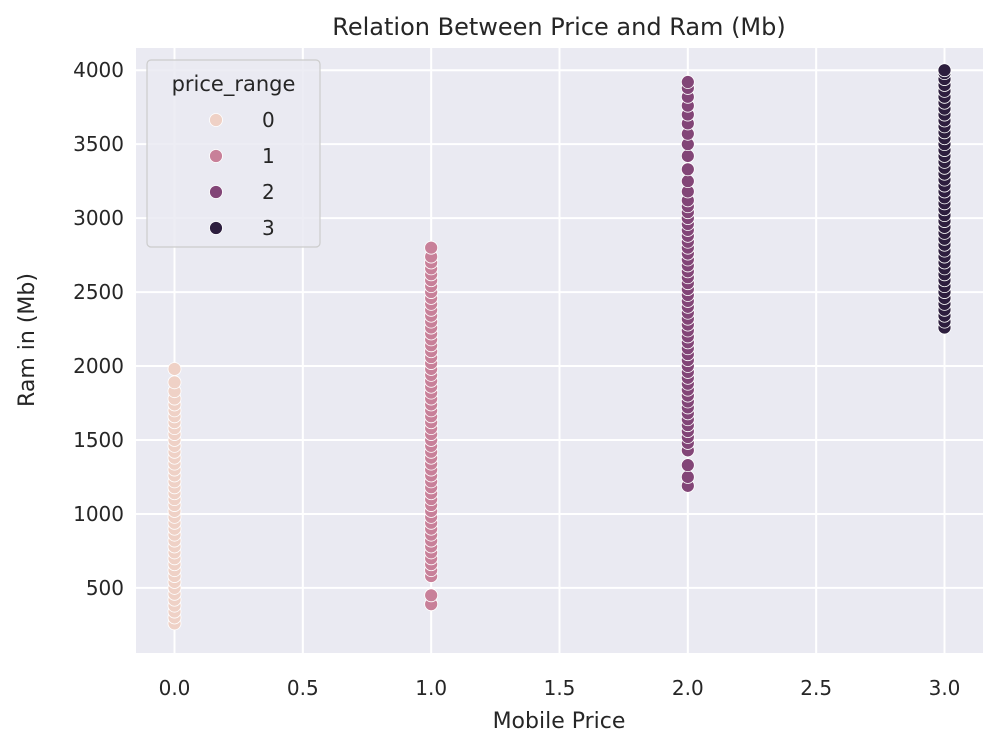  Describe the element at coordinates (945, 688) in the screenshot. I see `x-tick-label: 3.0` at that location.